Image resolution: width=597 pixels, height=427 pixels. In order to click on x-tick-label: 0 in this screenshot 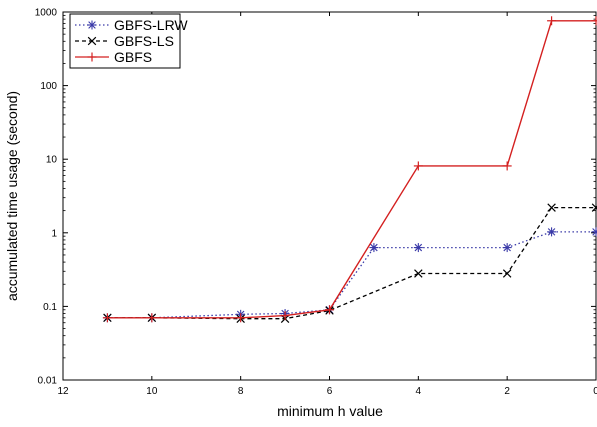, I will do `click(595, 391)`.